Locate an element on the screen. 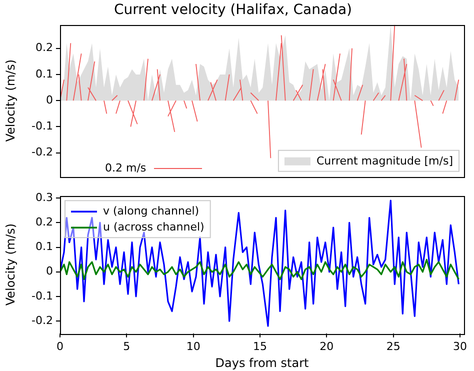 The image size is (474, 371). x-axis-title: Days from start is located at coordinates (262, 363).